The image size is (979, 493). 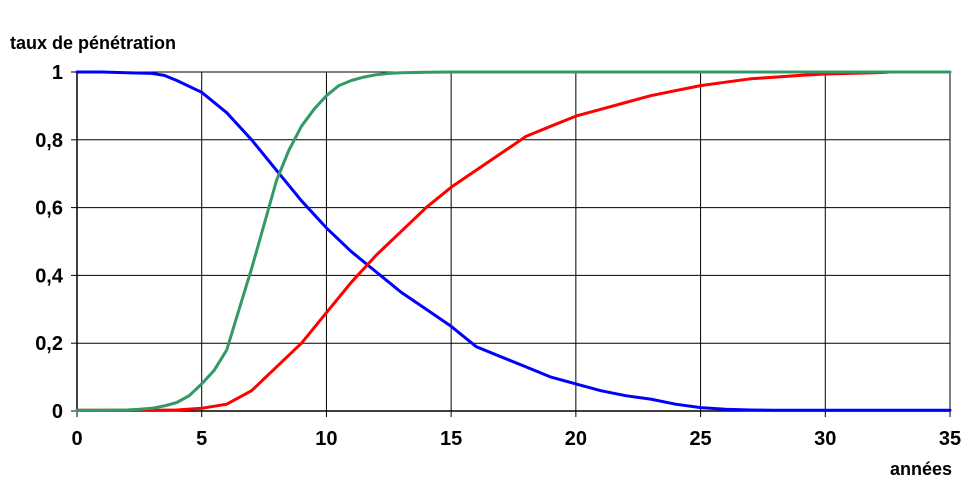 I want to click on y-tick-label: 0, so click(x=57, y=412).